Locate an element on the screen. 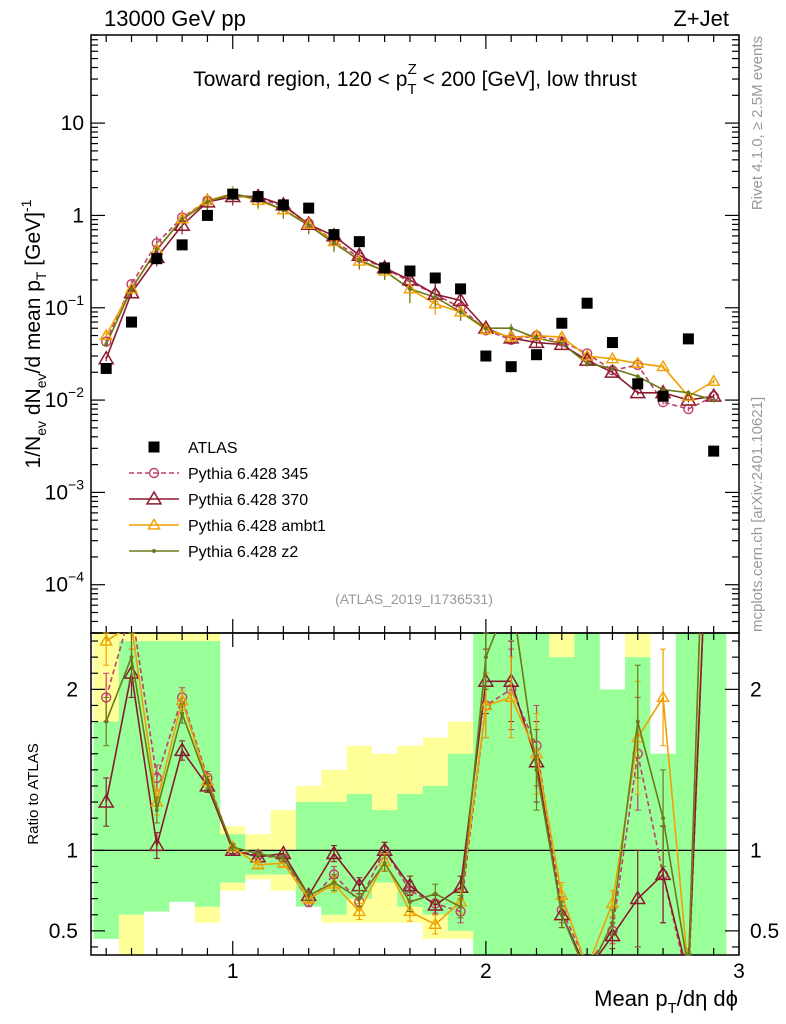 The height and width of the screenshot is (1024, 786). x-tick-label: 3 is located at coordinates (739, 971).